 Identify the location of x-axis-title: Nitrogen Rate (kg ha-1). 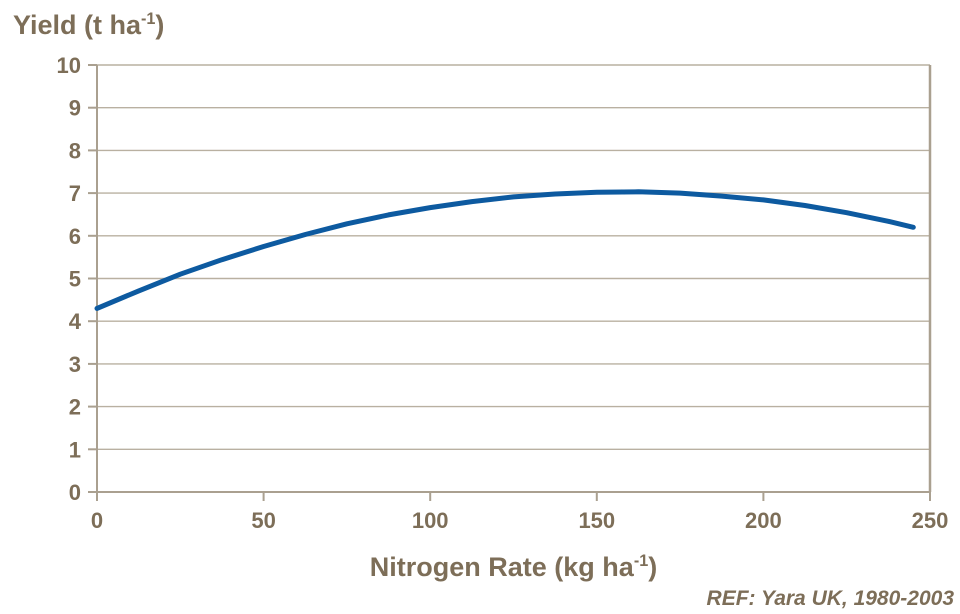
(513, 567).